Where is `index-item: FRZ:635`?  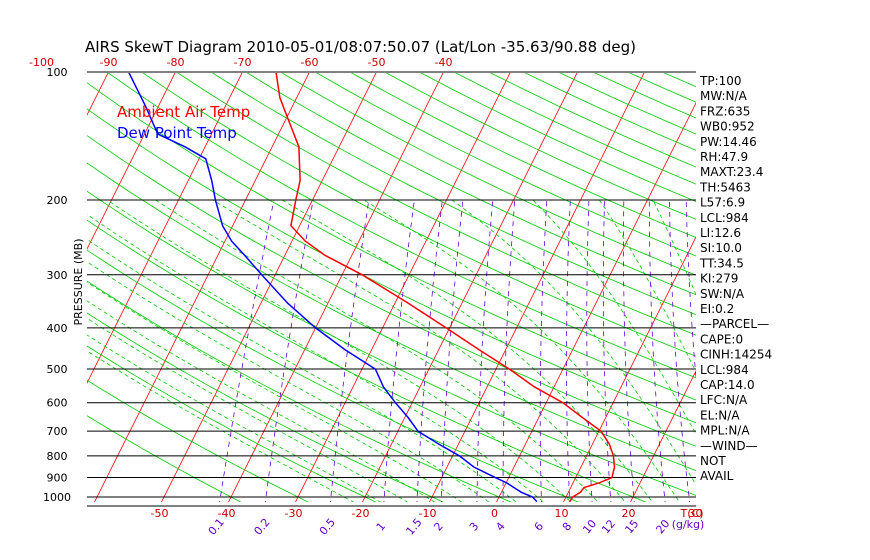
index-item: FRZ:635 is located at coordinates (725, 111).